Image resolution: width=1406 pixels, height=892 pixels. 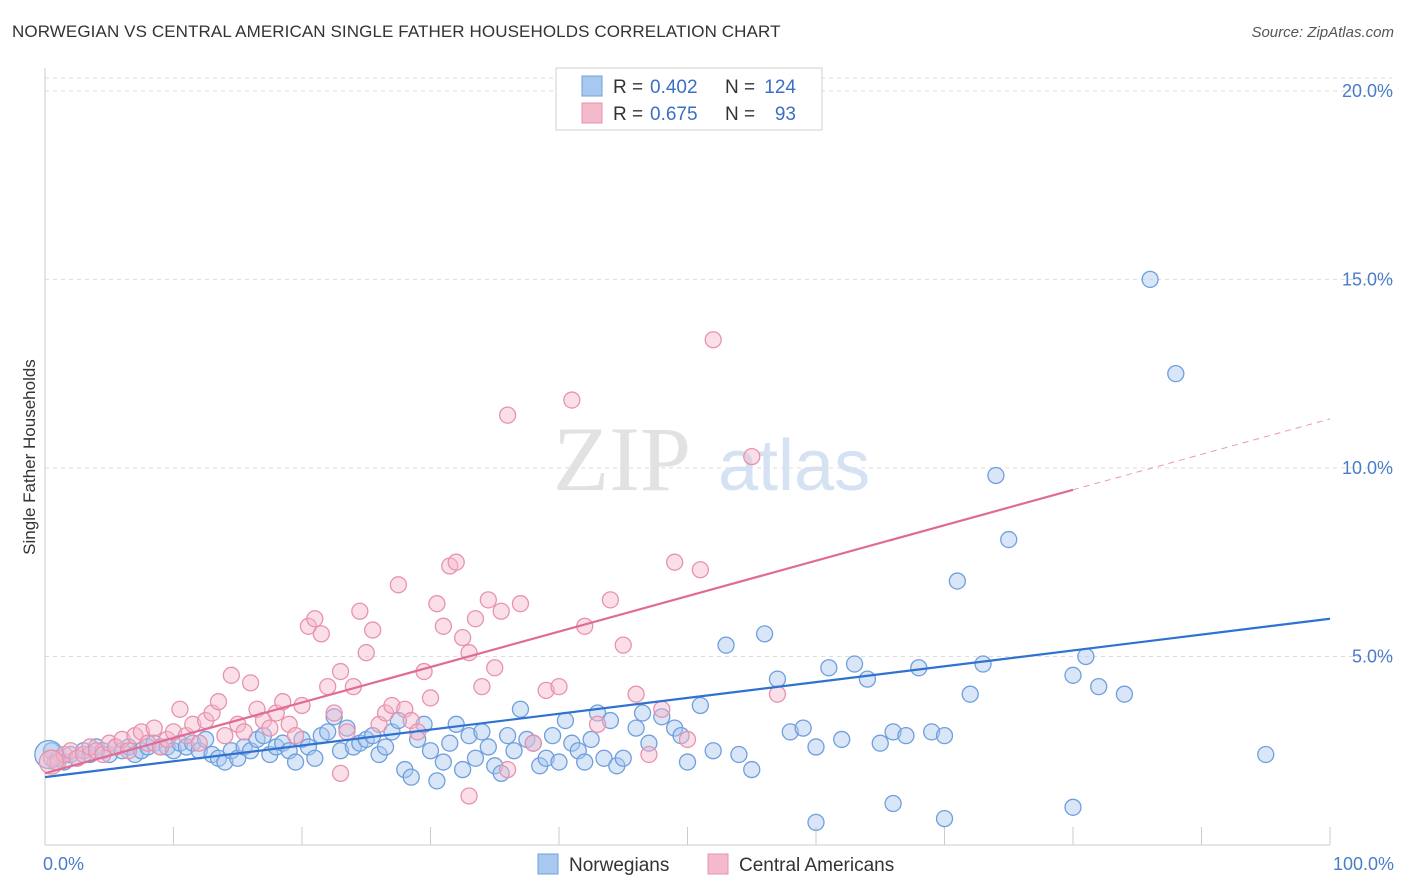 I want to click on watermark: ZIP atlas, so click(x=711, y=459).